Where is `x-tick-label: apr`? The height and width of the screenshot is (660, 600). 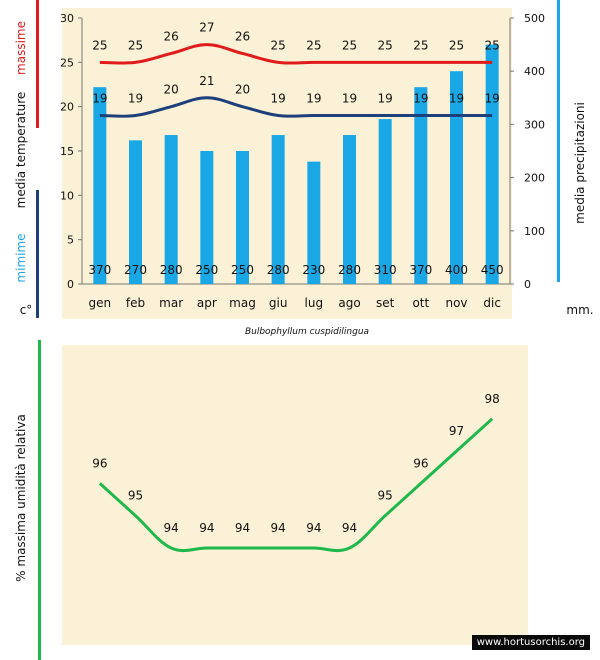
x-tick-label: apr is located at coordinates (207, 303).